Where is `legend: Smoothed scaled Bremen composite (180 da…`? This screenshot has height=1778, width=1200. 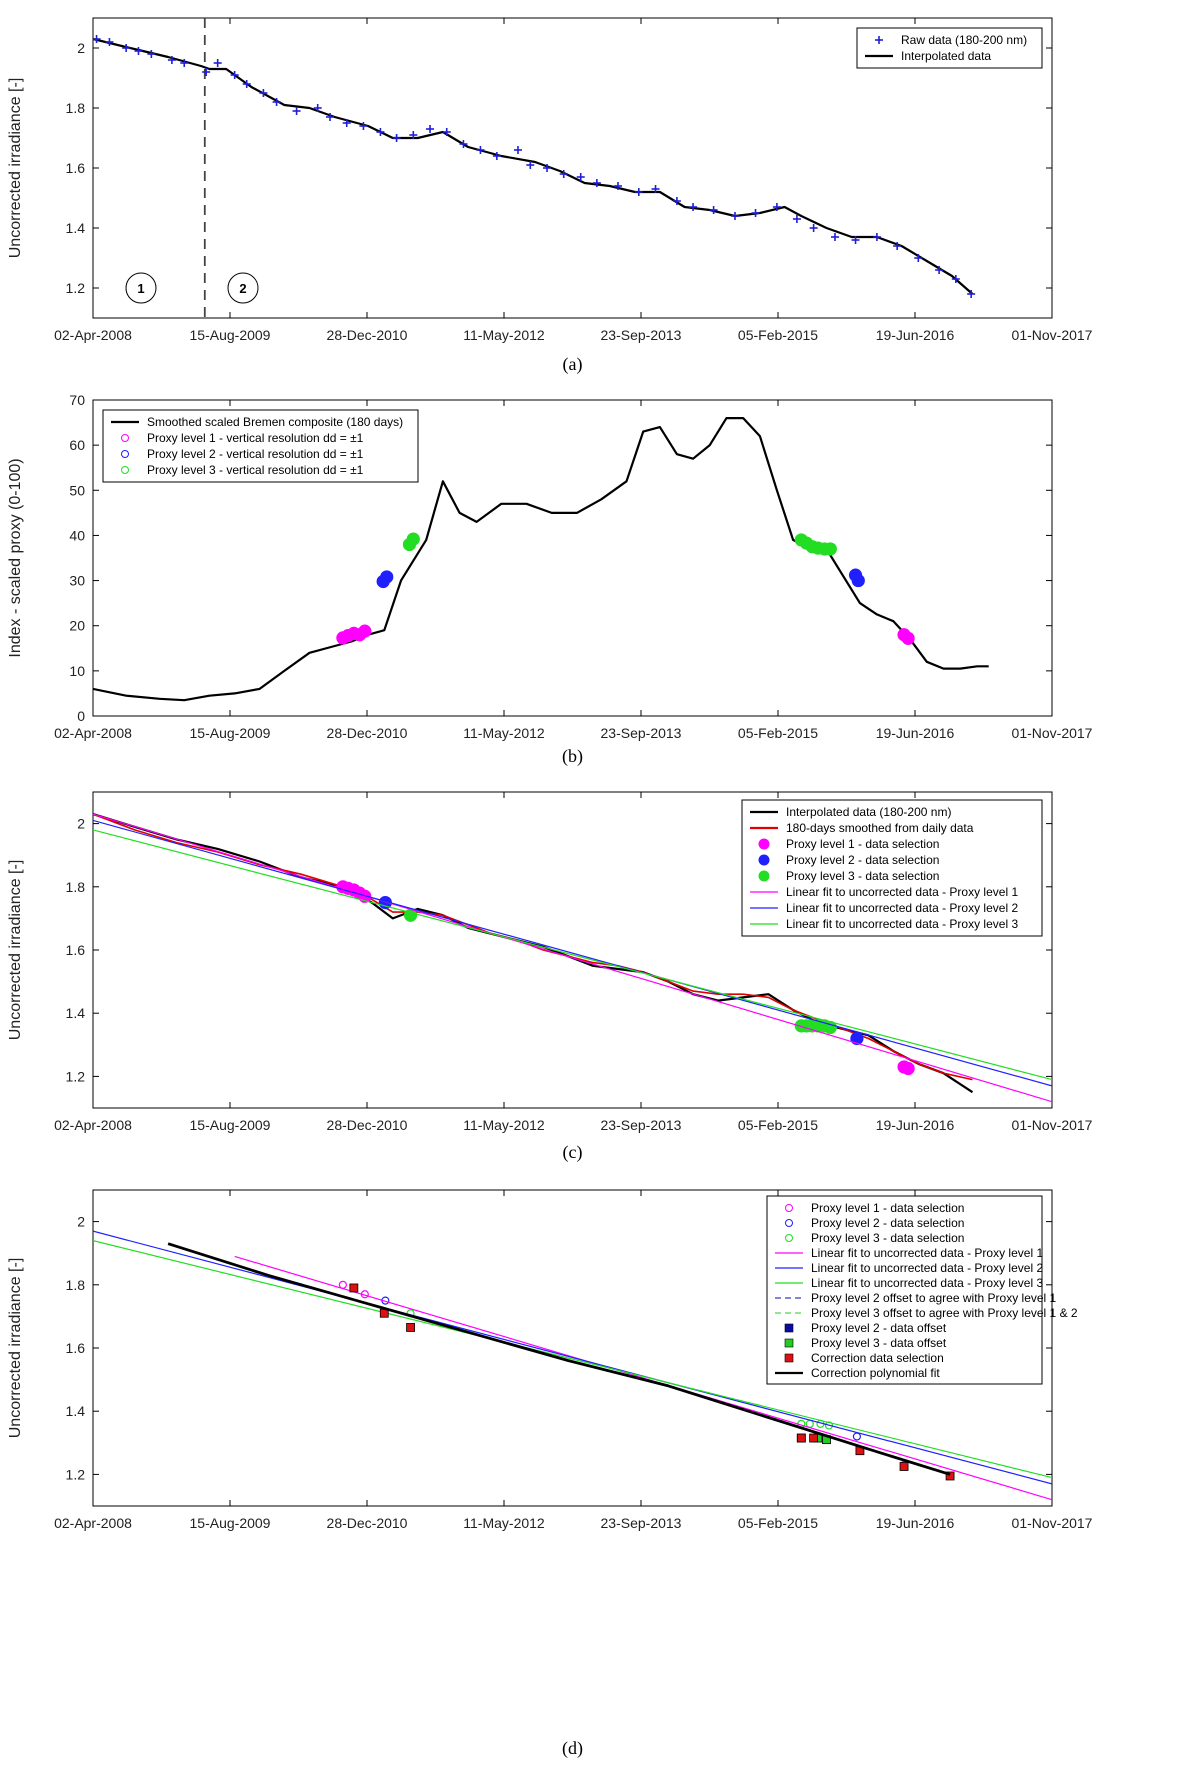 legend: Smoothed scaled Bremen composite (180 da… is located at coordinates (260, 446).